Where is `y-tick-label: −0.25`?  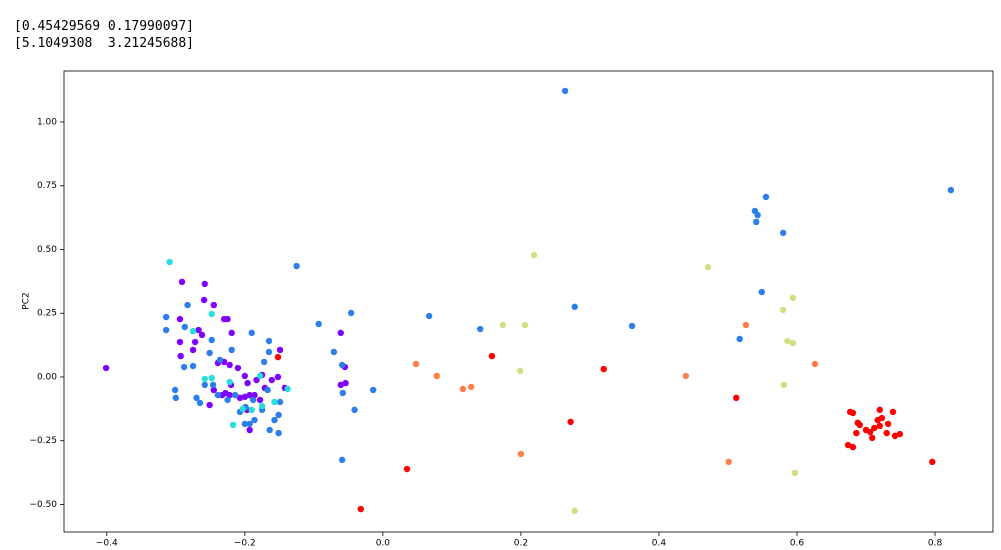 y-tick-label: −0.25 is located at coordinates (43, 441).